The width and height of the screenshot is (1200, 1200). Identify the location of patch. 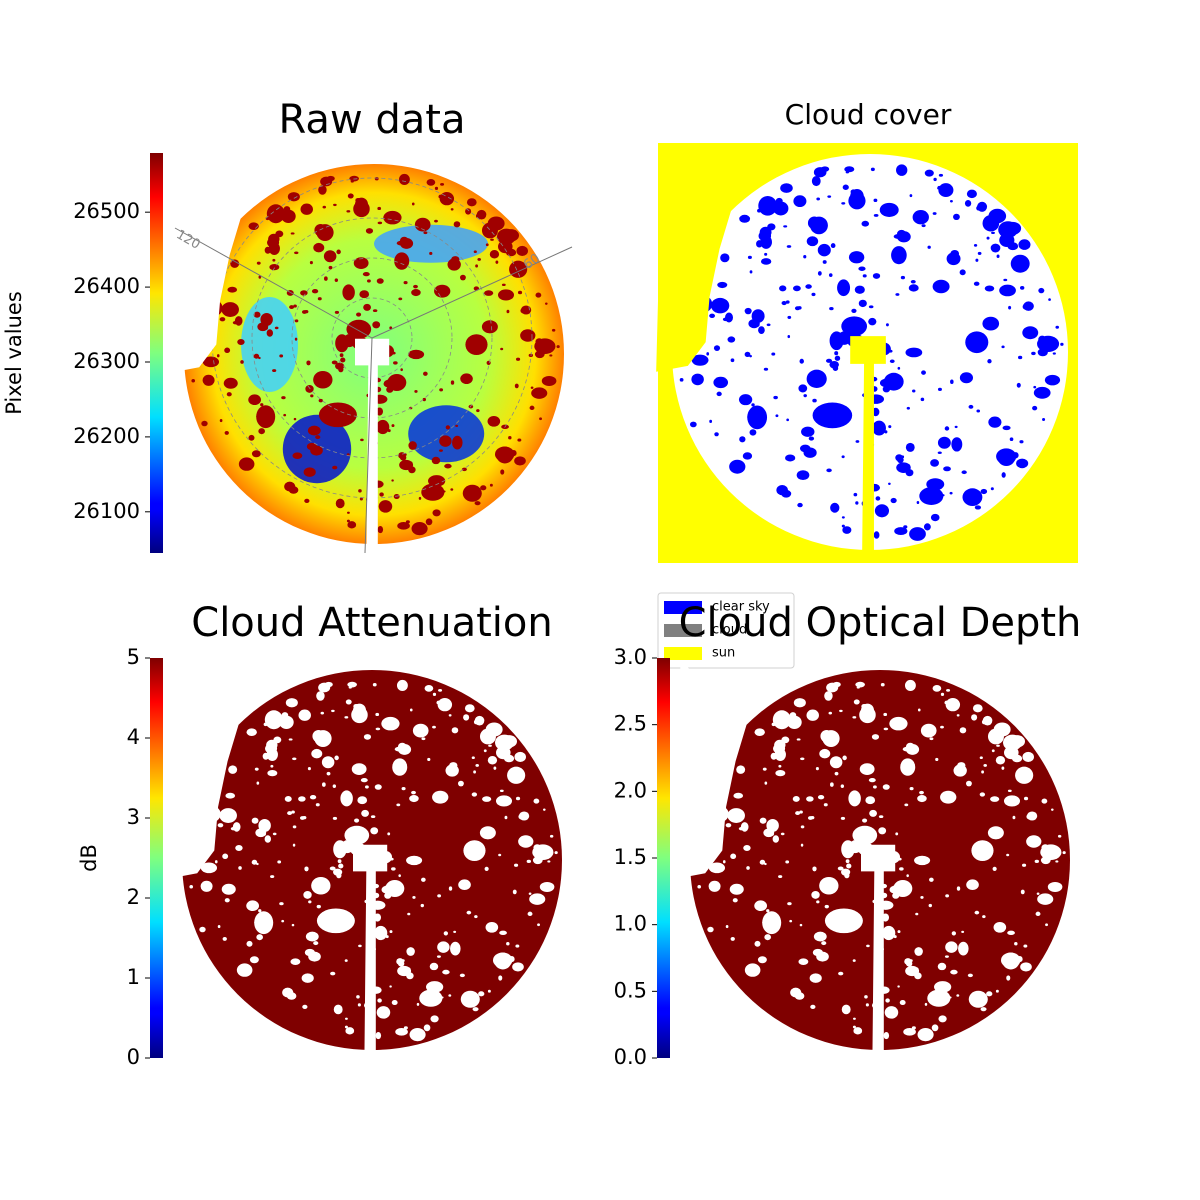
(431, 243).